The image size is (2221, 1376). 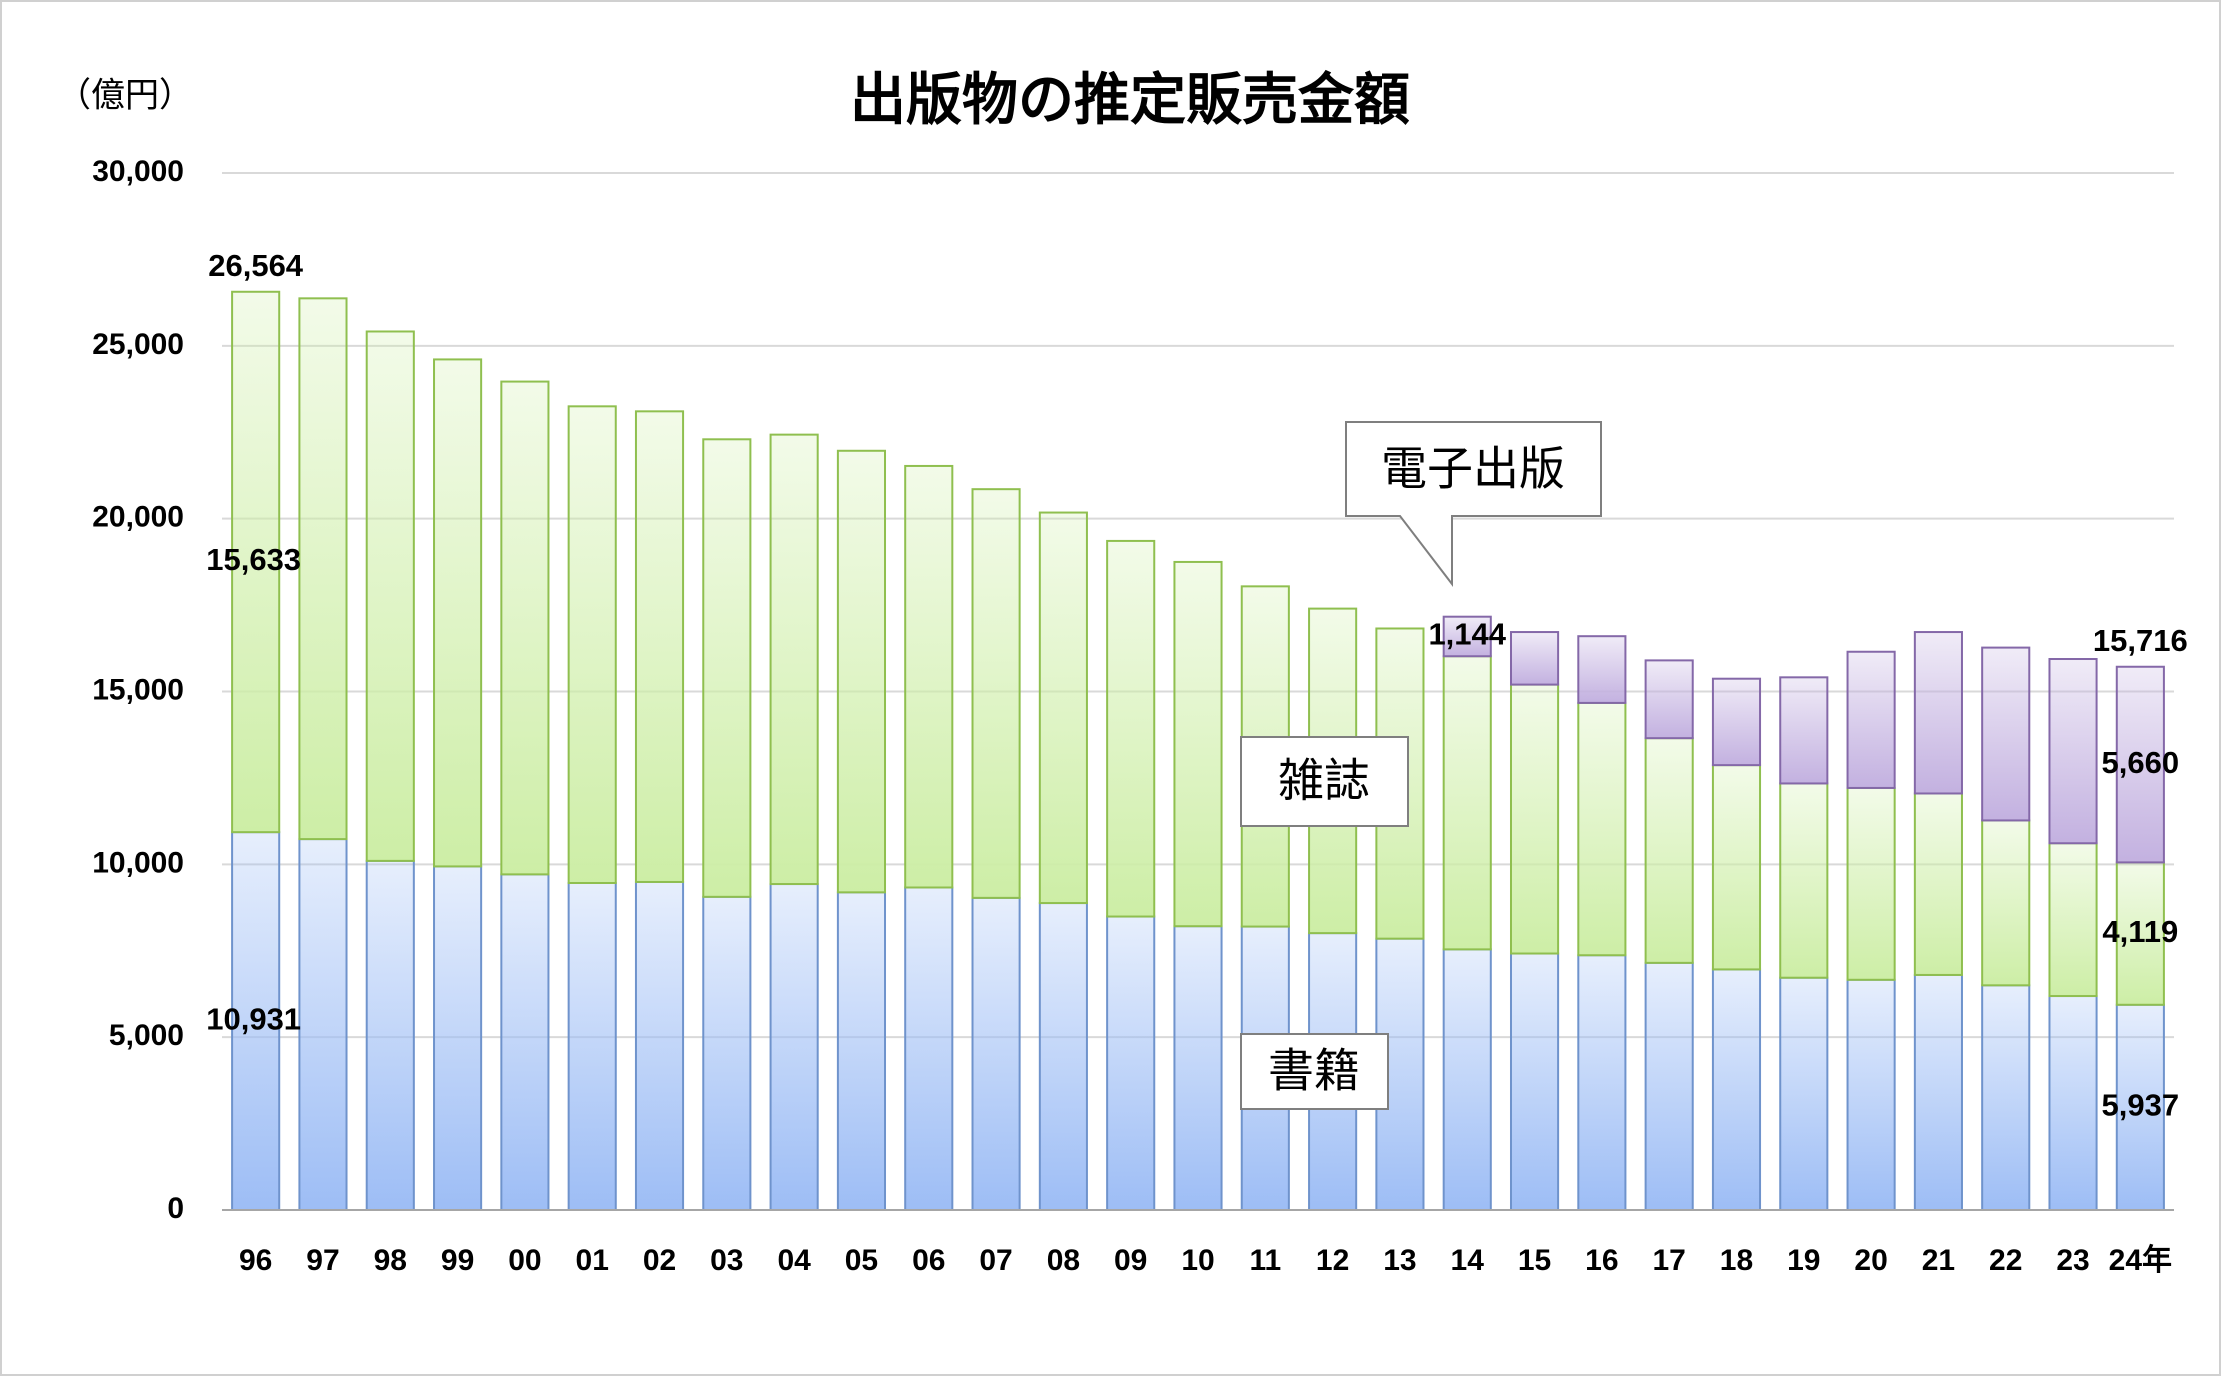 I want to click on x-tick-label: 20, so click(x=1870, y=1260).